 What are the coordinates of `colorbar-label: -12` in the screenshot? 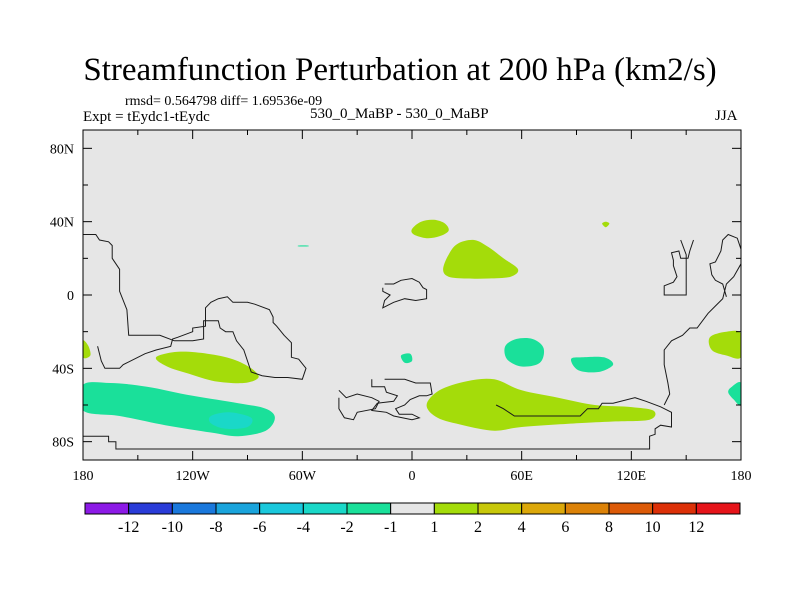 It's located at (128, 527).